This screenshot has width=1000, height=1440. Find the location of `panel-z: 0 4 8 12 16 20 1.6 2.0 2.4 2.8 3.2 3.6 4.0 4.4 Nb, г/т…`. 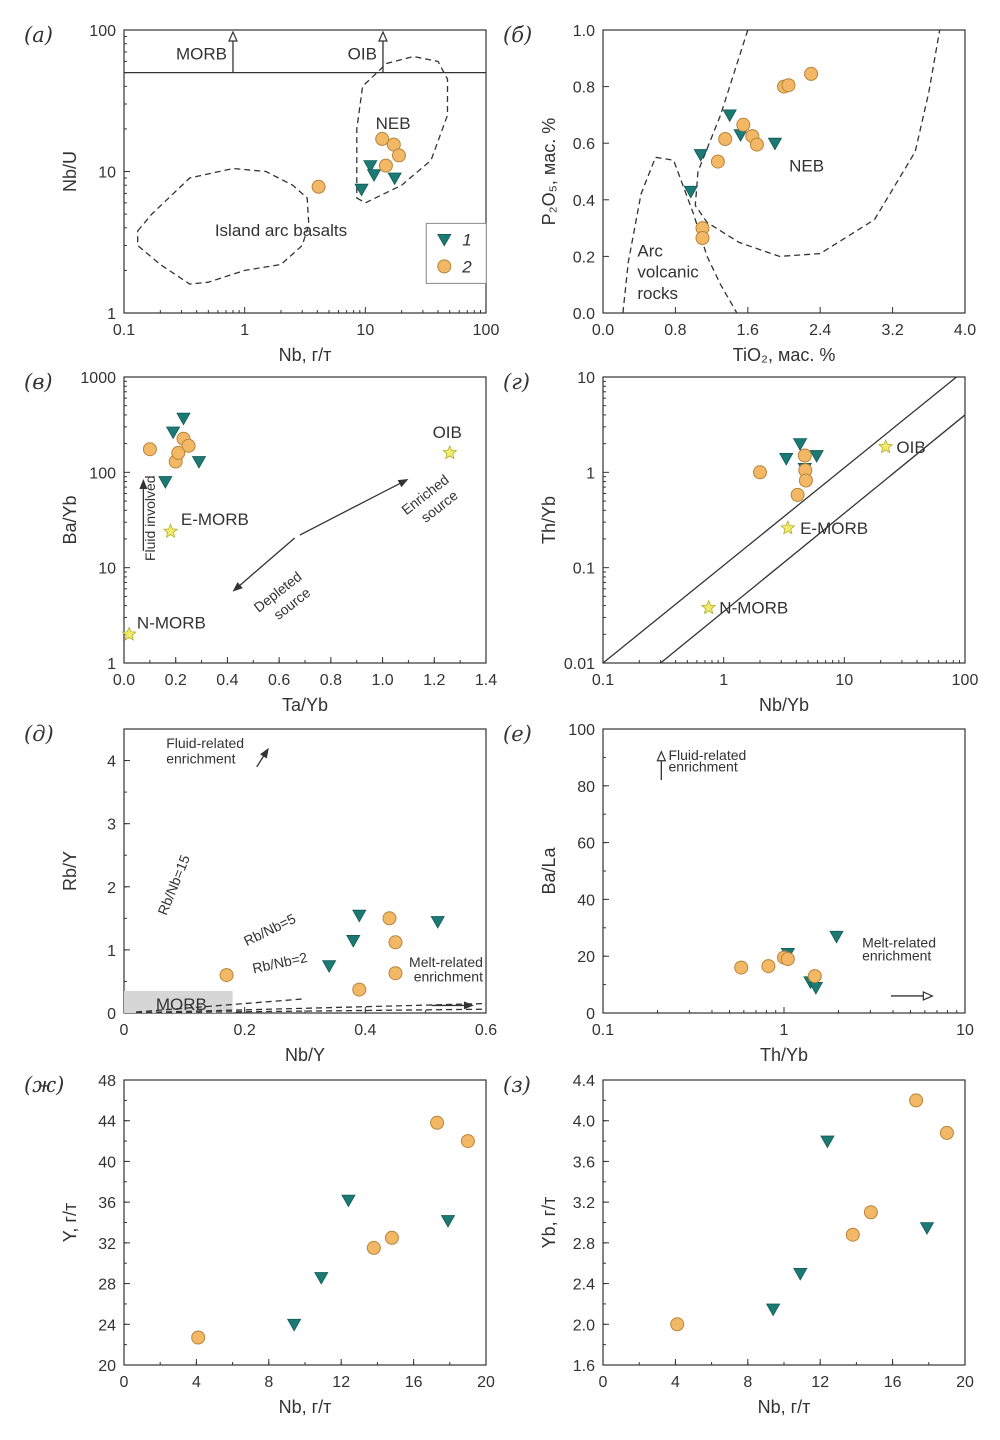

panel-z: 0 4 8 12 16 20 1.6 2.0 2.4 2.8 3.2 3.6 4.0 4.4 Nb, г/т… is located at coordinates (738, 1245).